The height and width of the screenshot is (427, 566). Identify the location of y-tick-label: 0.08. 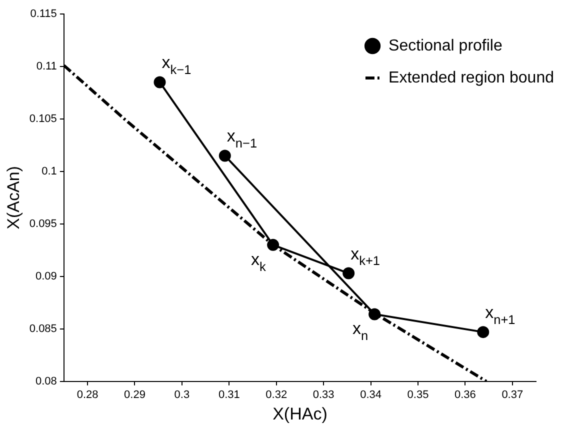
(46, 381).